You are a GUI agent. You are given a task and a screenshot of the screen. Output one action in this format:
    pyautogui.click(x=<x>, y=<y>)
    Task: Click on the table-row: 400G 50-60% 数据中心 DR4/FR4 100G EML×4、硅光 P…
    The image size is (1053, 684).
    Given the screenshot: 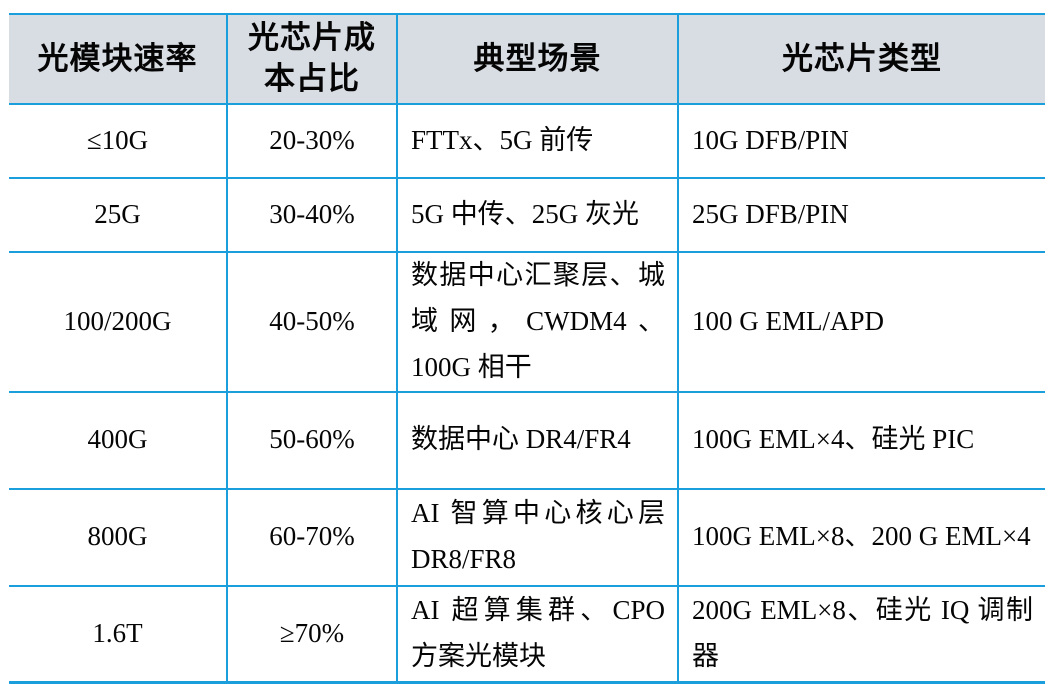 What is the action you would take?
    pyautogui.click(x=527, y=440)
    